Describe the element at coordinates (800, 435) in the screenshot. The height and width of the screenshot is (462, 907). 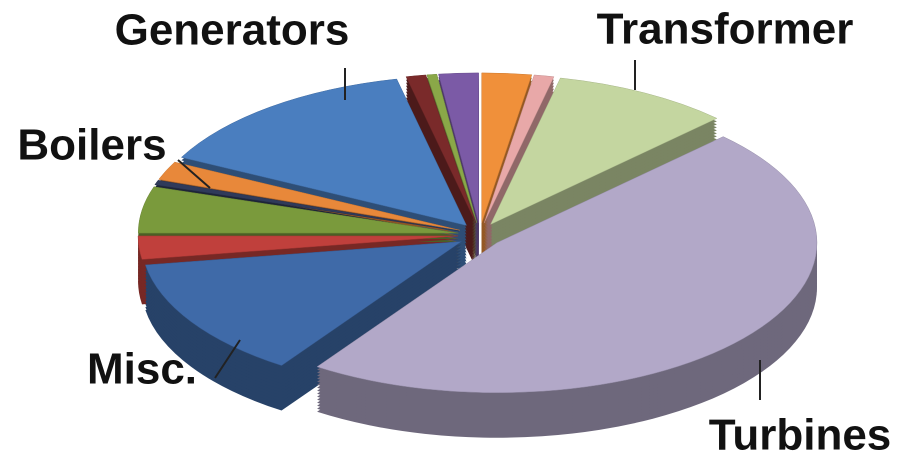
I see `slice-label: Turbines` at that location.